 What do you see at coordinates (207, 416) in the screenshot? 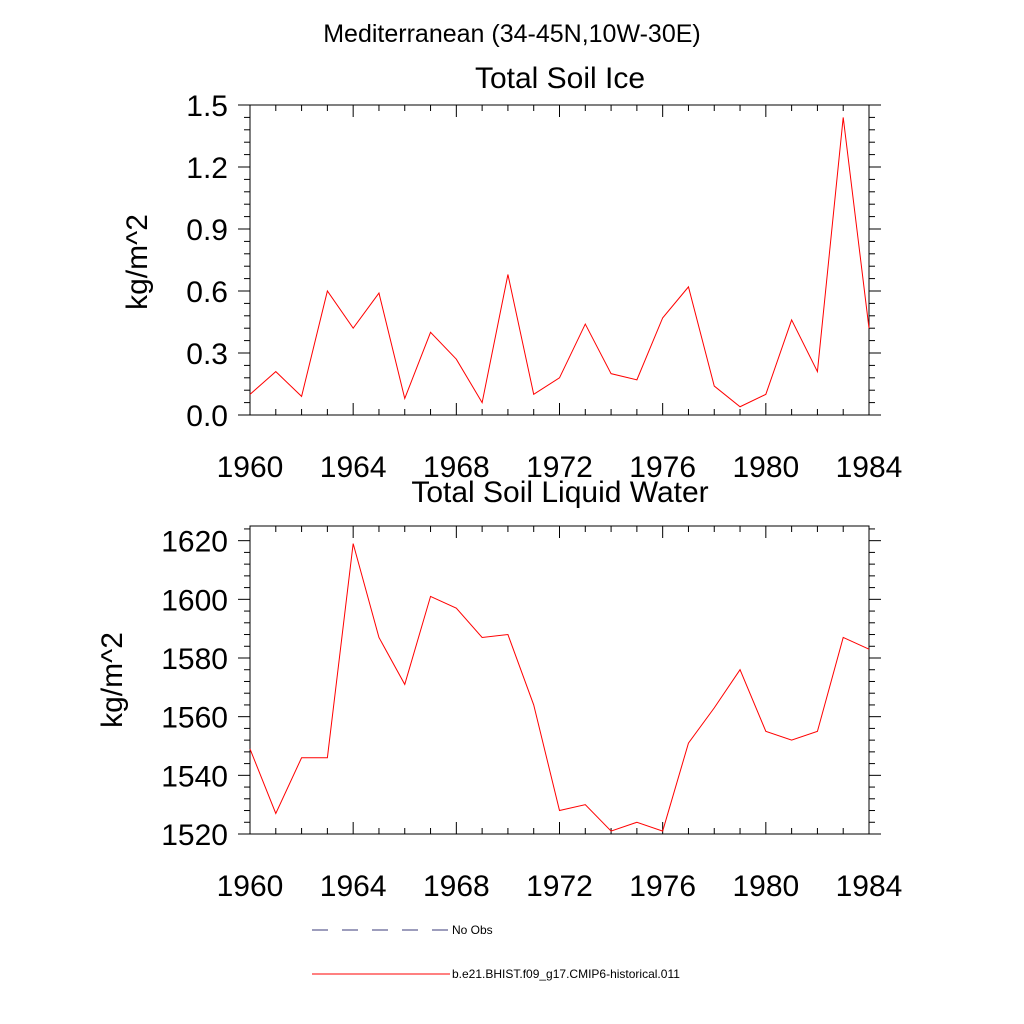
I see `y-tick-label: 0.0` at bounding box center [207, 416].